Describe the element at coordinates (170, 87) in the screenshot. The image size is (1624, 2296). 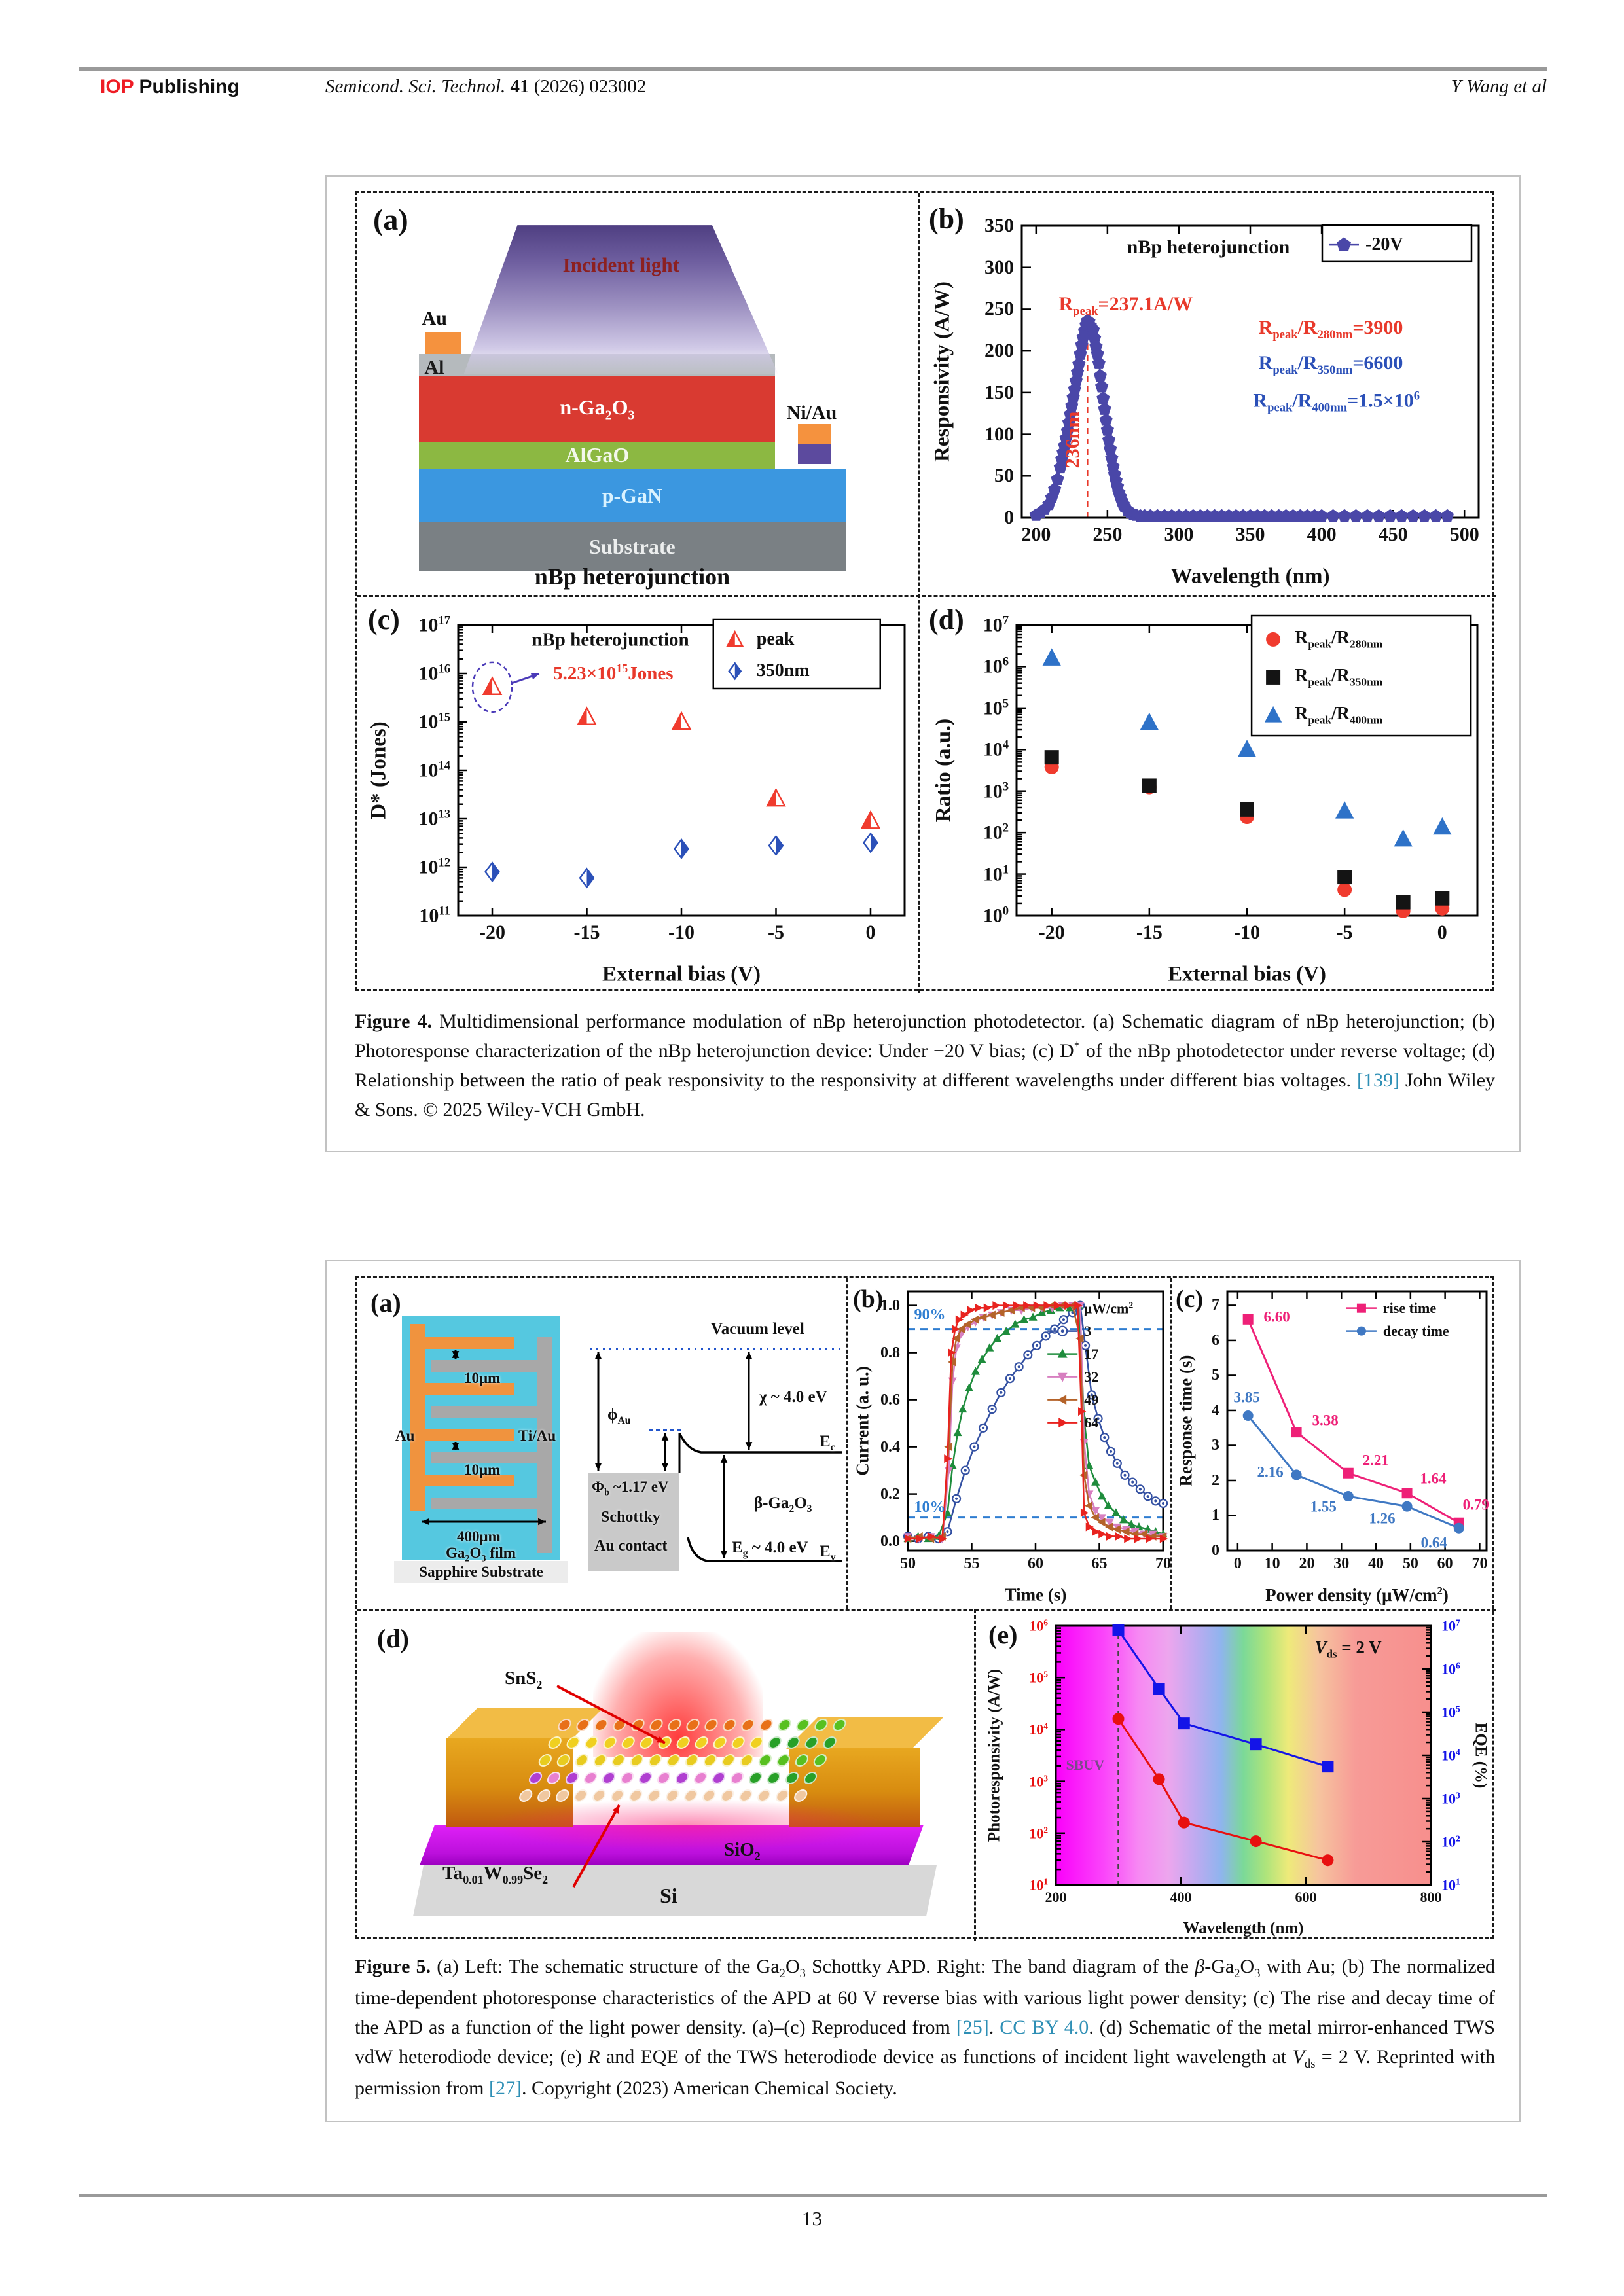
I see `publisher-logo: IOP Publishing` at that location.